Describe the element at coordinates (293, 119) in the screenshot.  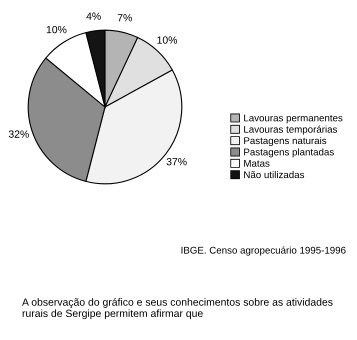
I see `legend-label: Lavouras permanentes` at that location.